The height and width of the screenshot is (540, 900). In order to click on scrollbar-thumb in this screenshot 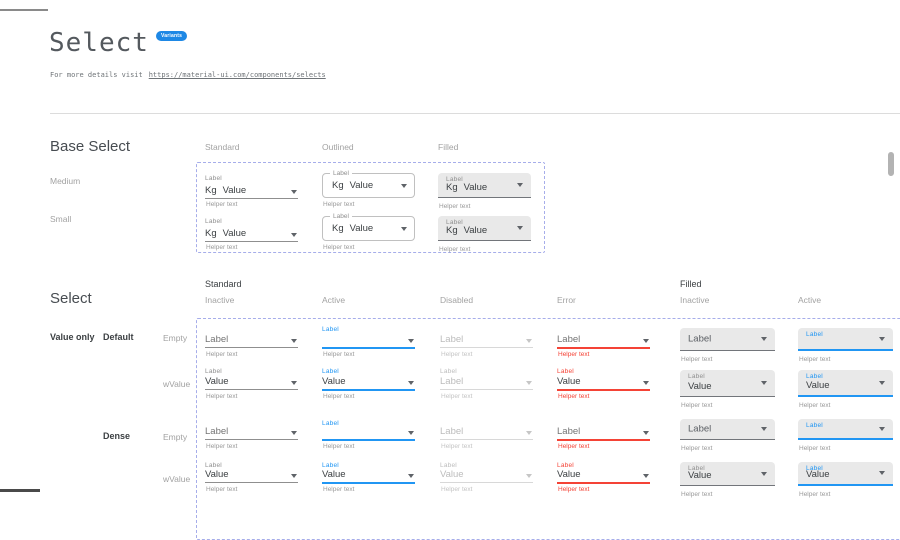, I will do `click(891, 164)`.